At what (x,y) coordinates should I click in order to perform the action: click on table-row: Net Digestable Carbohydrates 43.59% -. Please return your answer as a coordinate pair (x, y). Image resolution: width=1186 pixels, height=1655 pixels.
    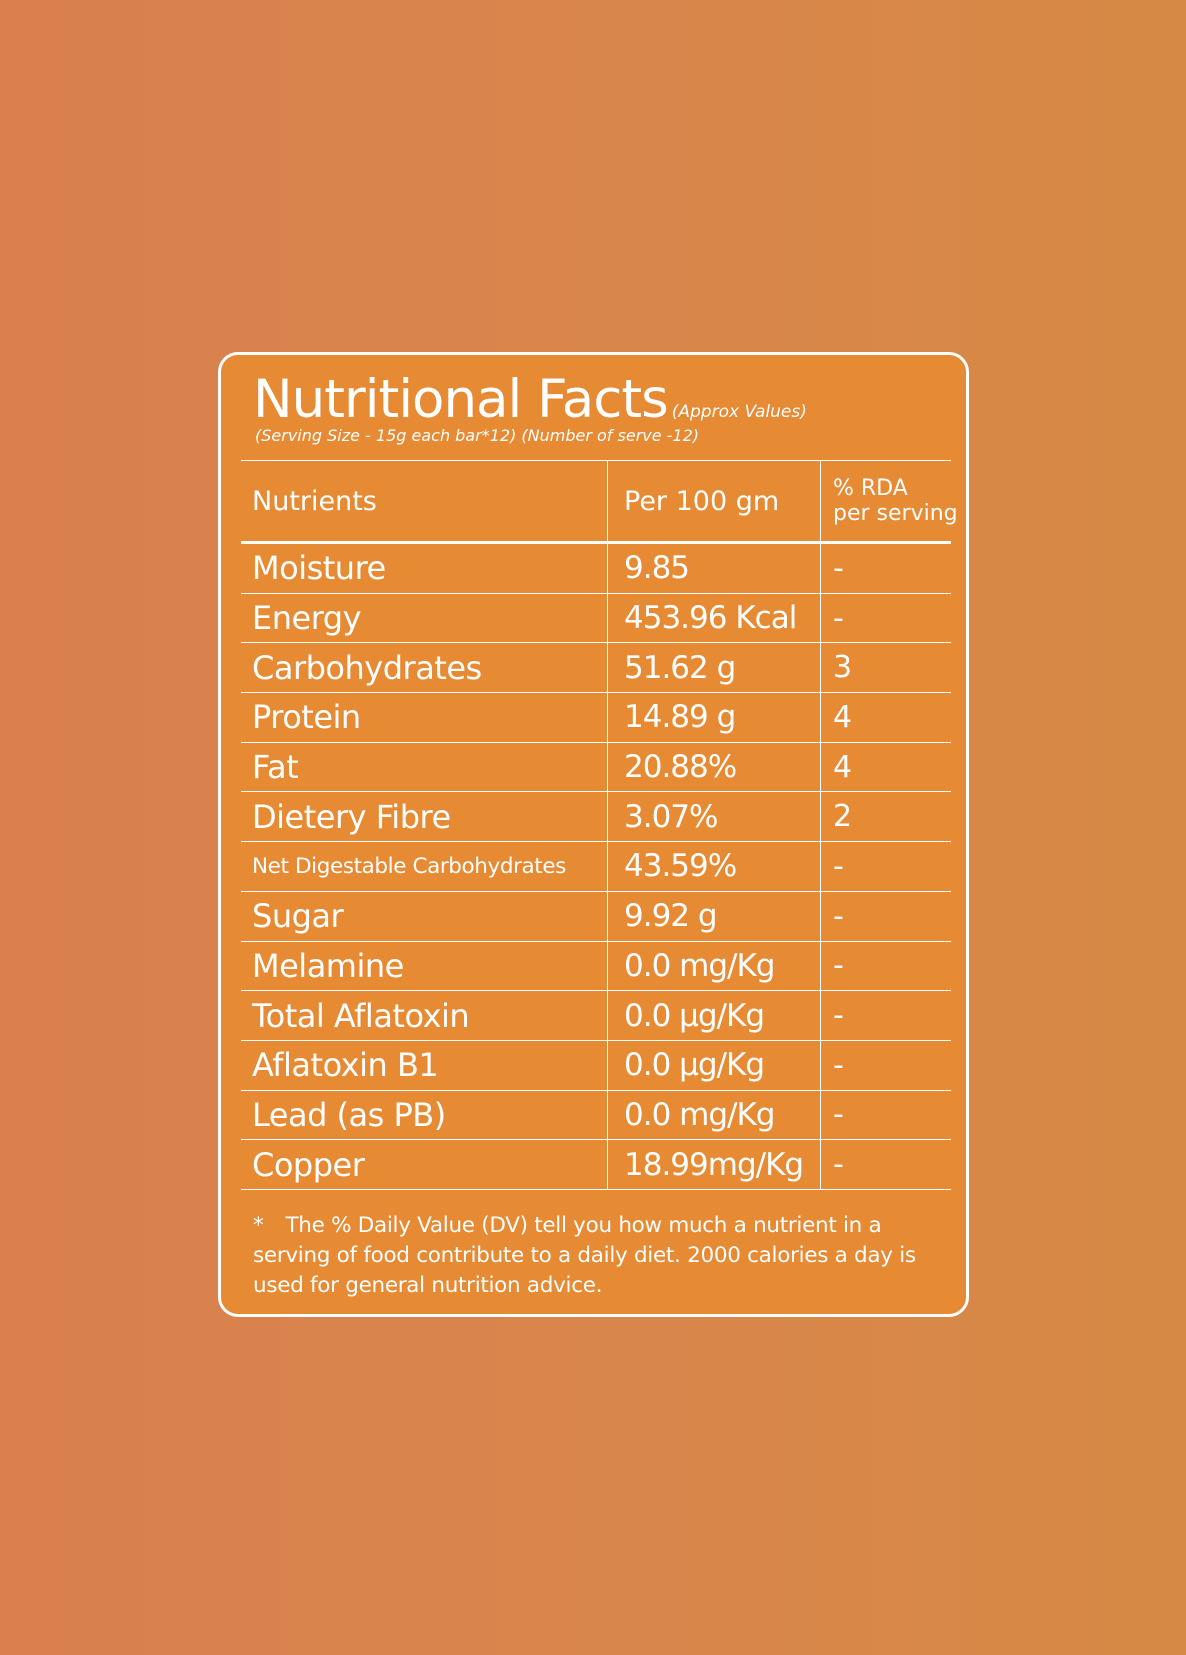
    Looking at the image, I should click on (596, 867).